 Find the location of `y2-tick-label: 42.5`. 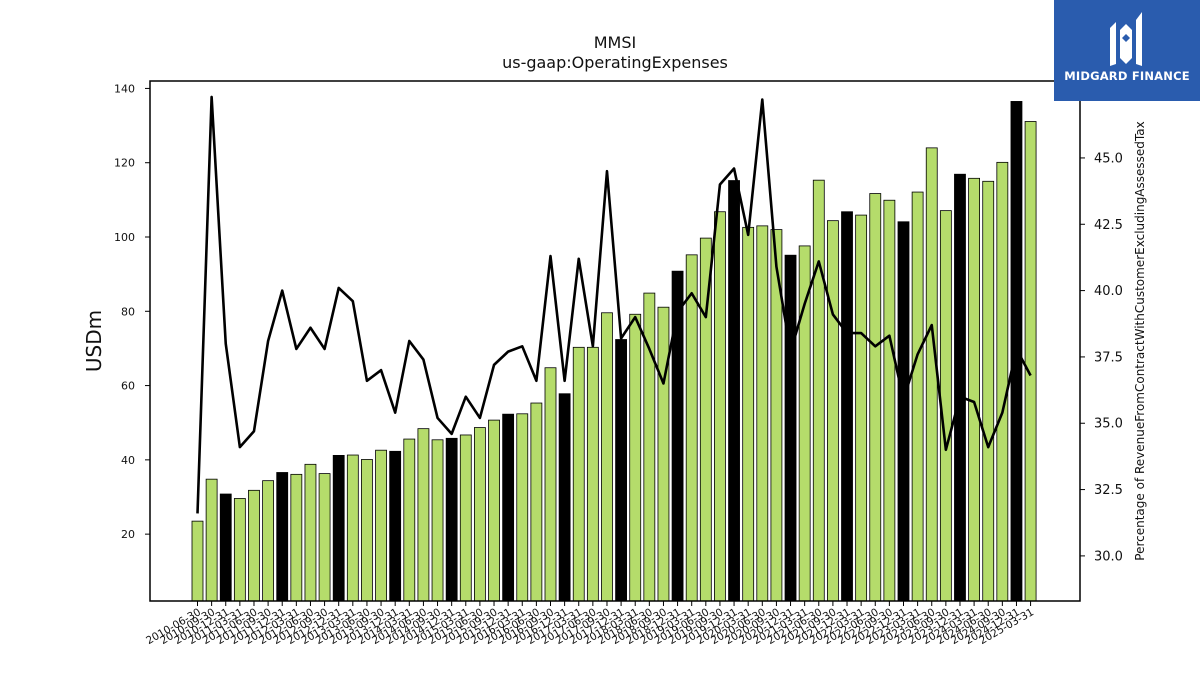

y2-tick-label: 42.5 is located at coordinates (1108, 225).